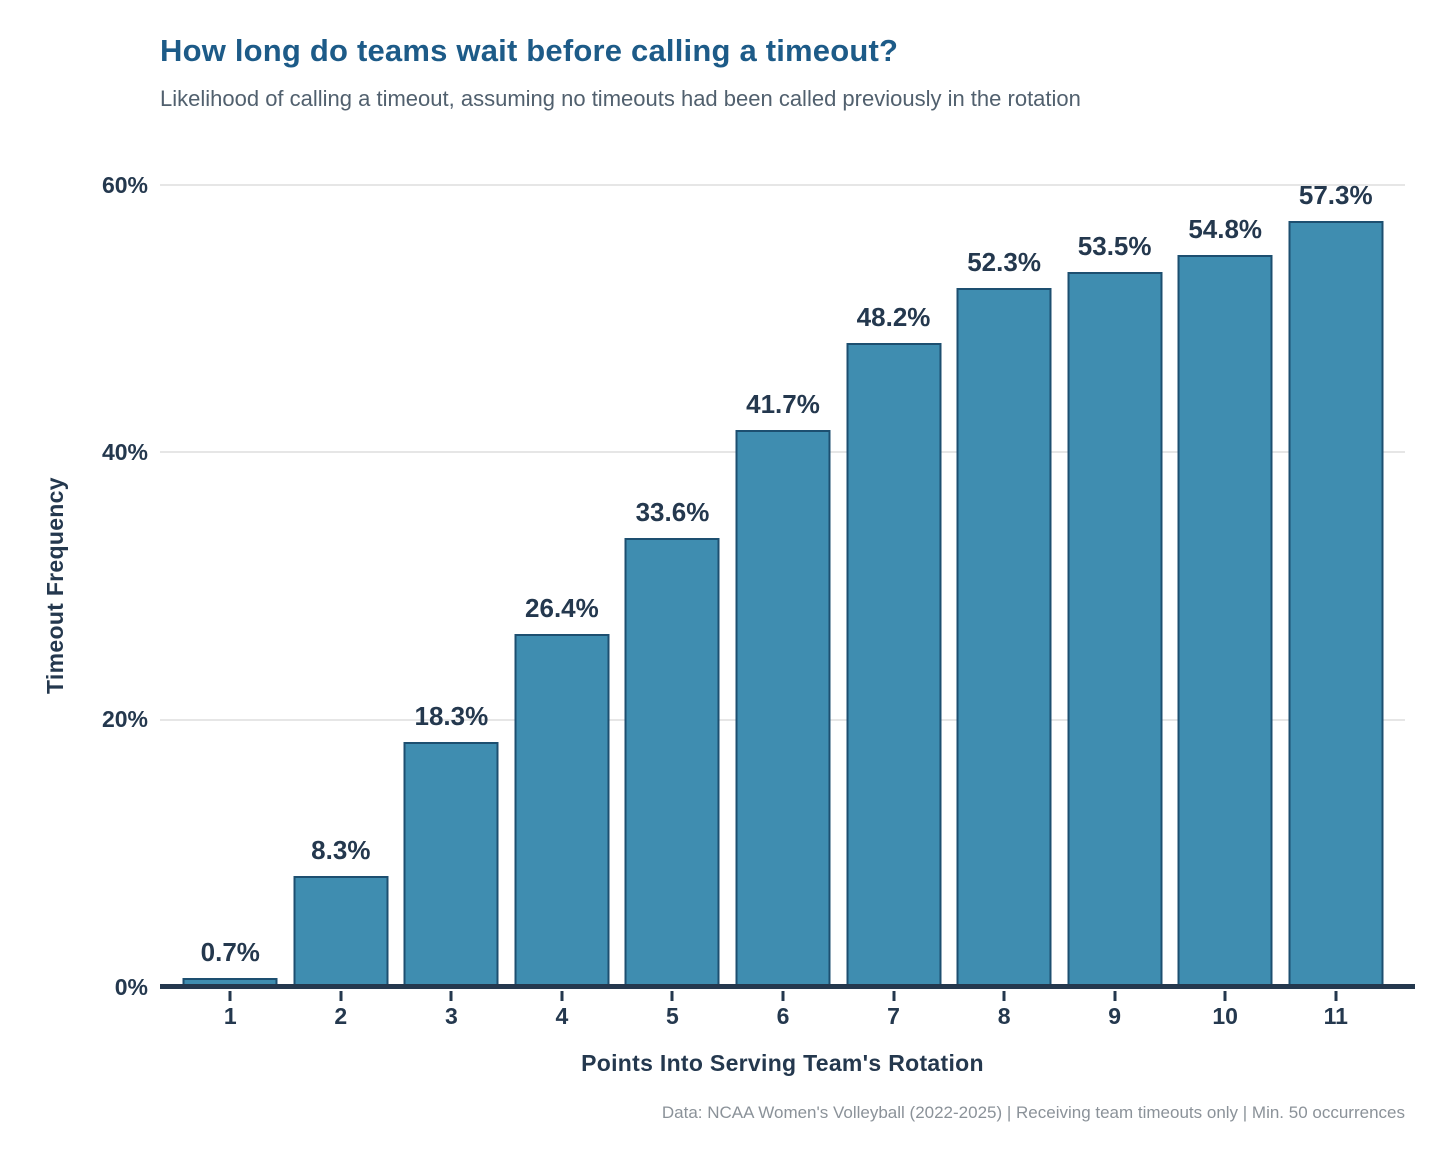  Describe the element at coordinates (124, 719) in the screenshot. I see `y-tick-label: 20%` at that location.